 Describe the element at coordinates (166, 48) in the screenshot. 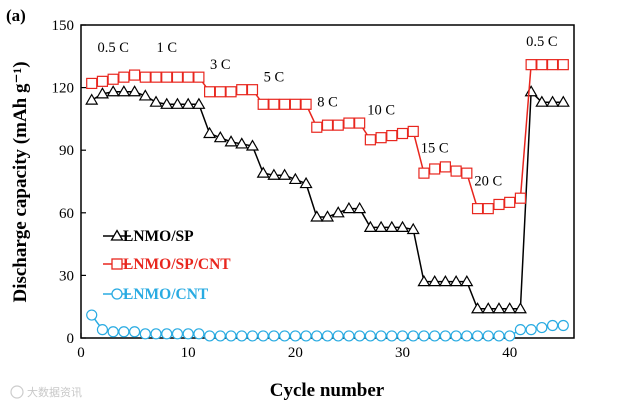

I see `rate-label: 1 C` at that location.